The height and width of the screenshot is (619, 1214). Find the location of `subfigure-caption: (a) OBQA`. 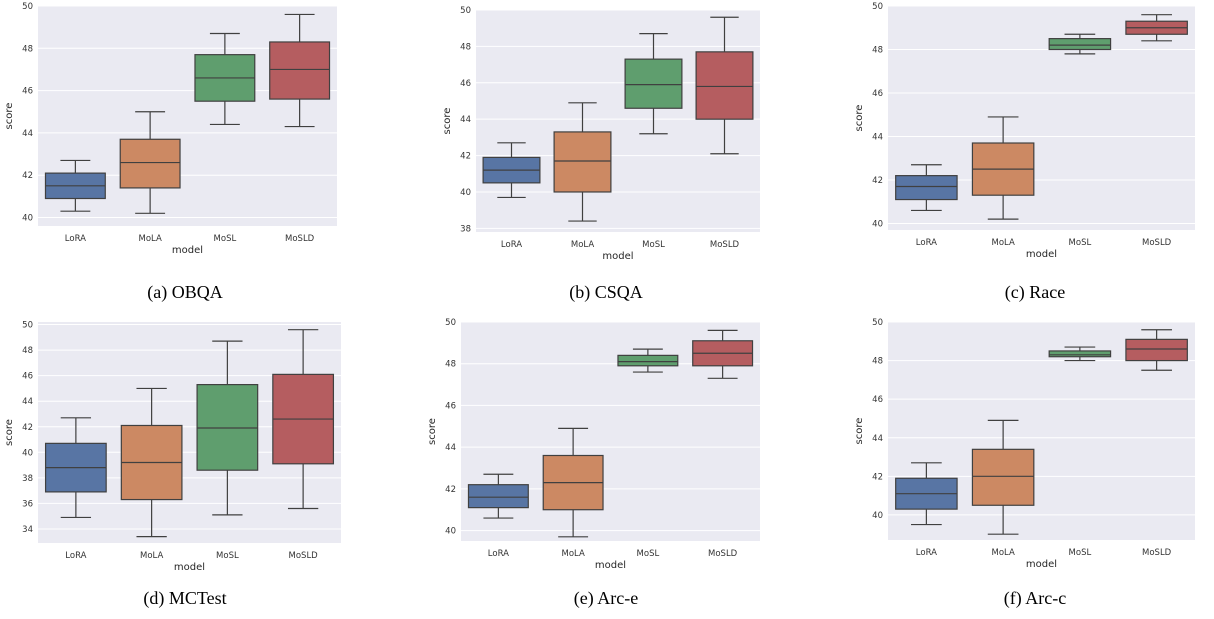

subfigure-caption: (a) OBQA is located at coordinates (184, 292).